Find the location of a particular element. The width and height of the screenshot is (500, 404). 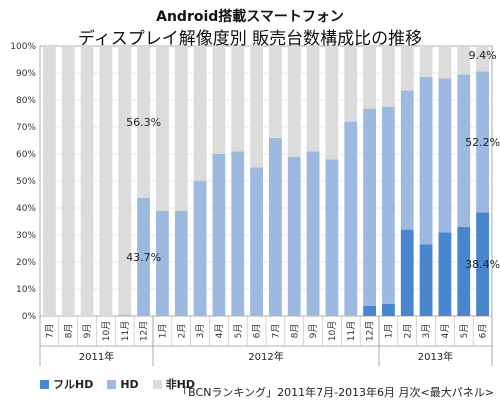

legend-swatch-fullhd is located at coordinates (44, 384).